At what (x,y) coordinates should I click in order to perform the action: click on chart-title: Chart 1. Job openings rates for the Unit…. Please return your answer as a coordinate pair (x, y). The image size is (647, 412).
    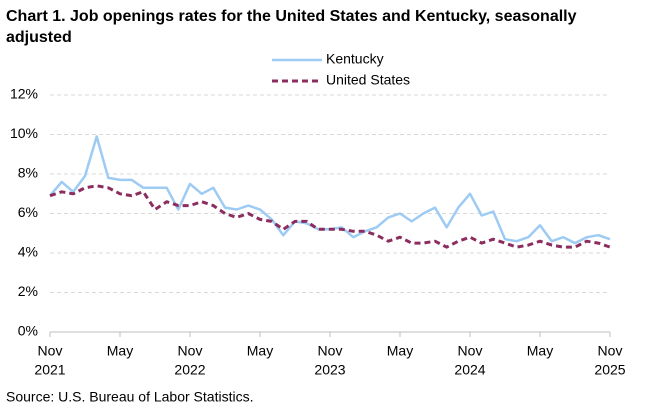
    Looking at the image, I should click on (291, 27).